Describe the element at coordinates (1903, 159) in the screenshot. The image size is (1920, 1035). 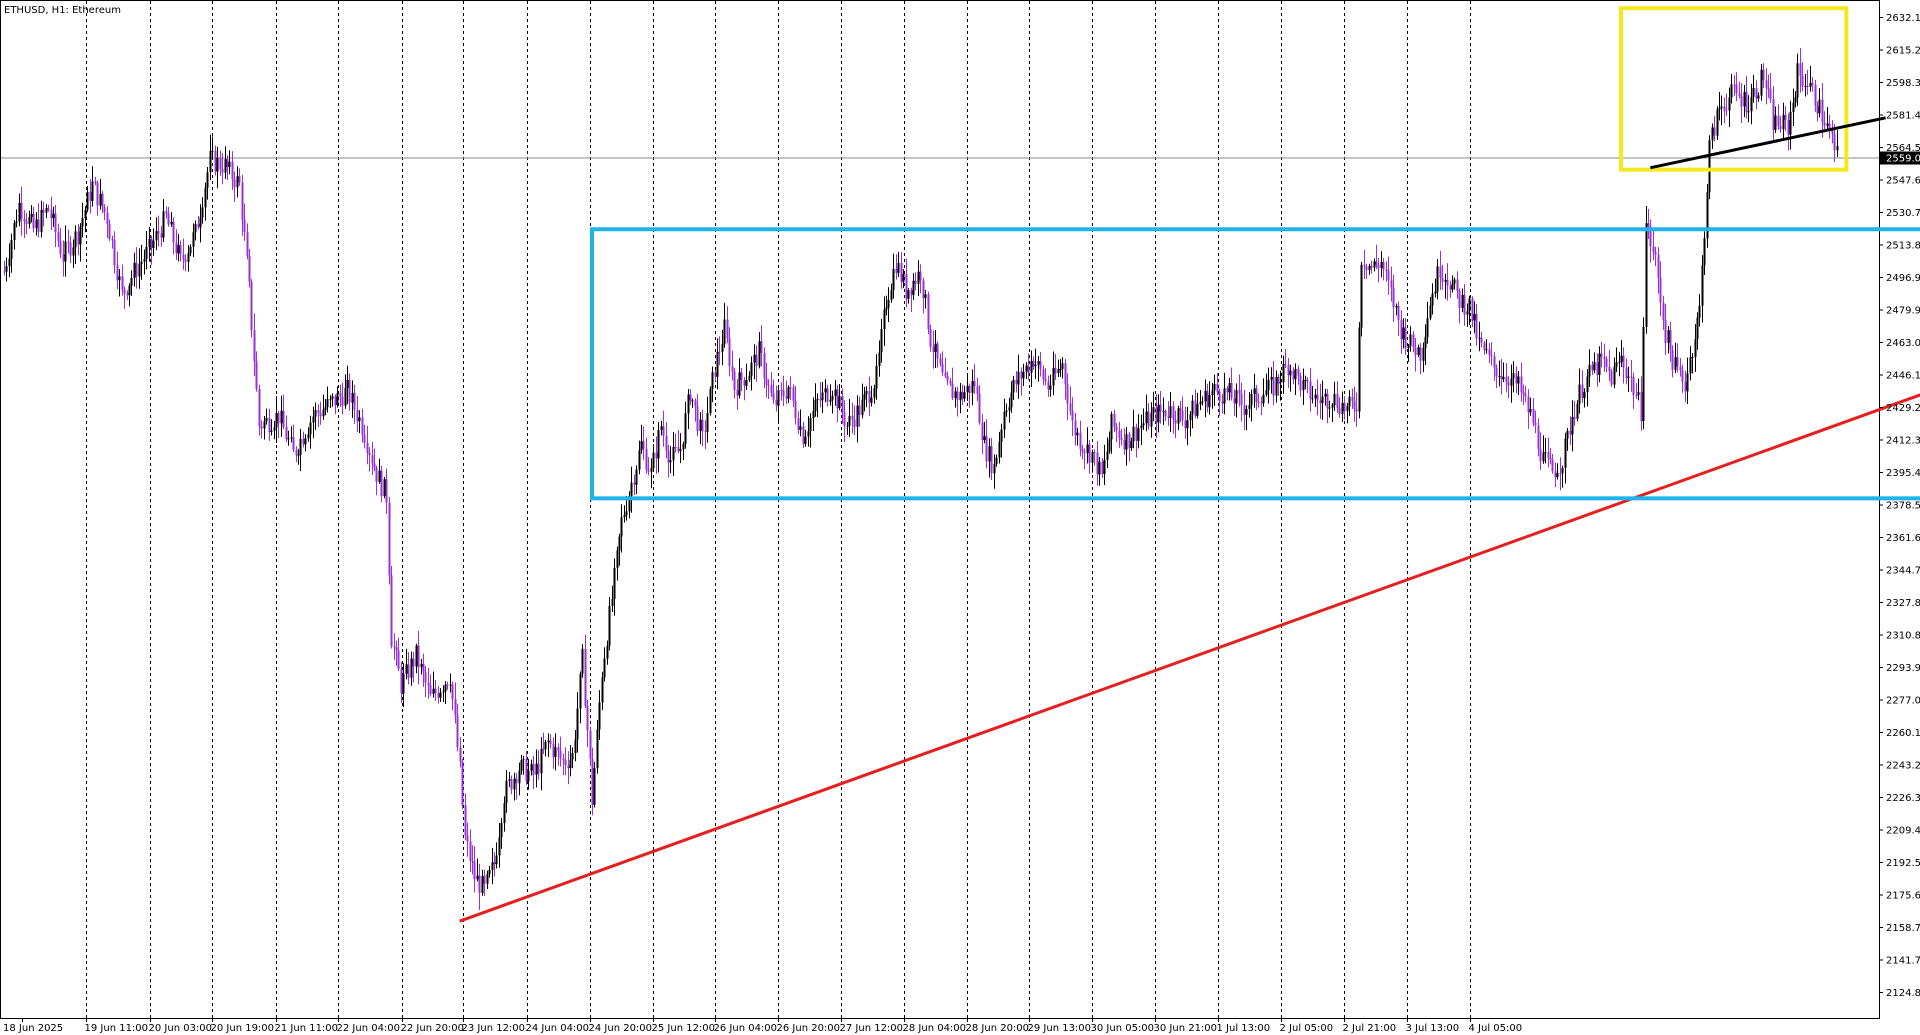
I see `svg-text: 2559.07` at that location.